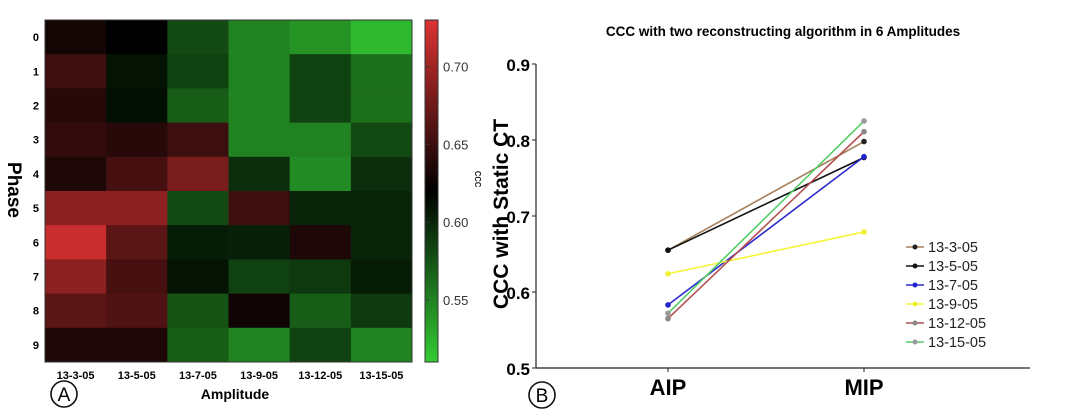  Describe the element at coordinates (455, 67) in the screenshot. I see `colorbar-tick-label: 0.70` at that location.